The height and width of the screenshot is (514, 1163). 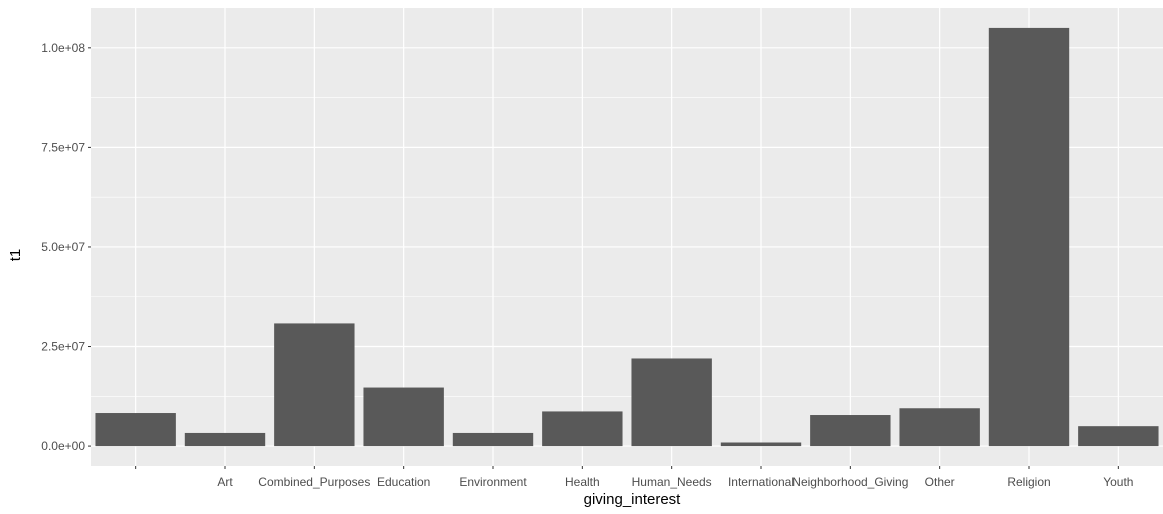 I want to click on x-tick-label: Education, so click(x=403, y=482).